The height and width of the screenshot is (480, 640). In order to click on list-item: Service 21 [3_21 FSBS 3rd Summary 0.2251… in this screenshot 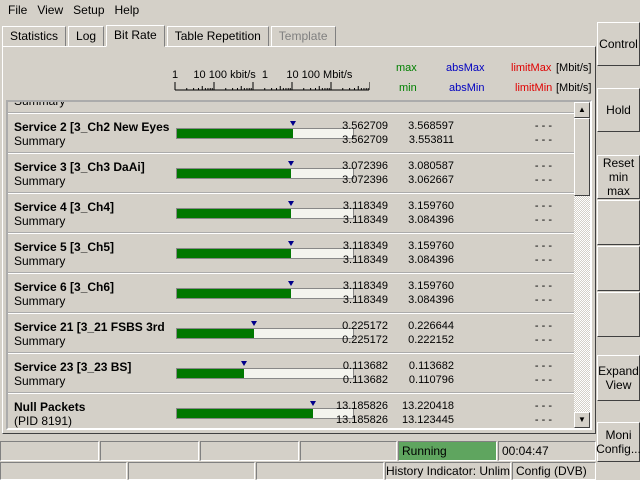, I will do `click(292, 334)`.